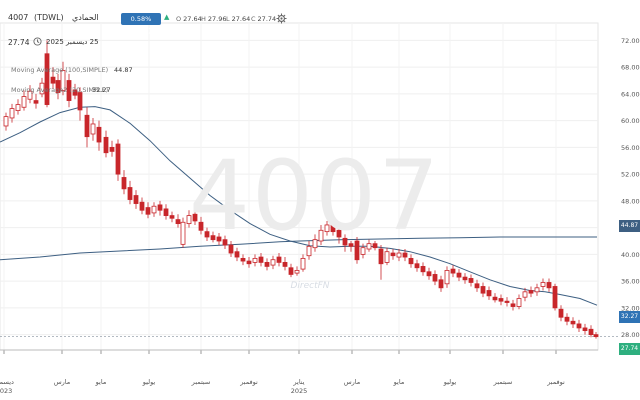 The height and width of the screenshot is (400, 640). Describe the element at coordinates (629, 317) in the screenshot. I see `ma20-price-badge: 32.27` at that location.